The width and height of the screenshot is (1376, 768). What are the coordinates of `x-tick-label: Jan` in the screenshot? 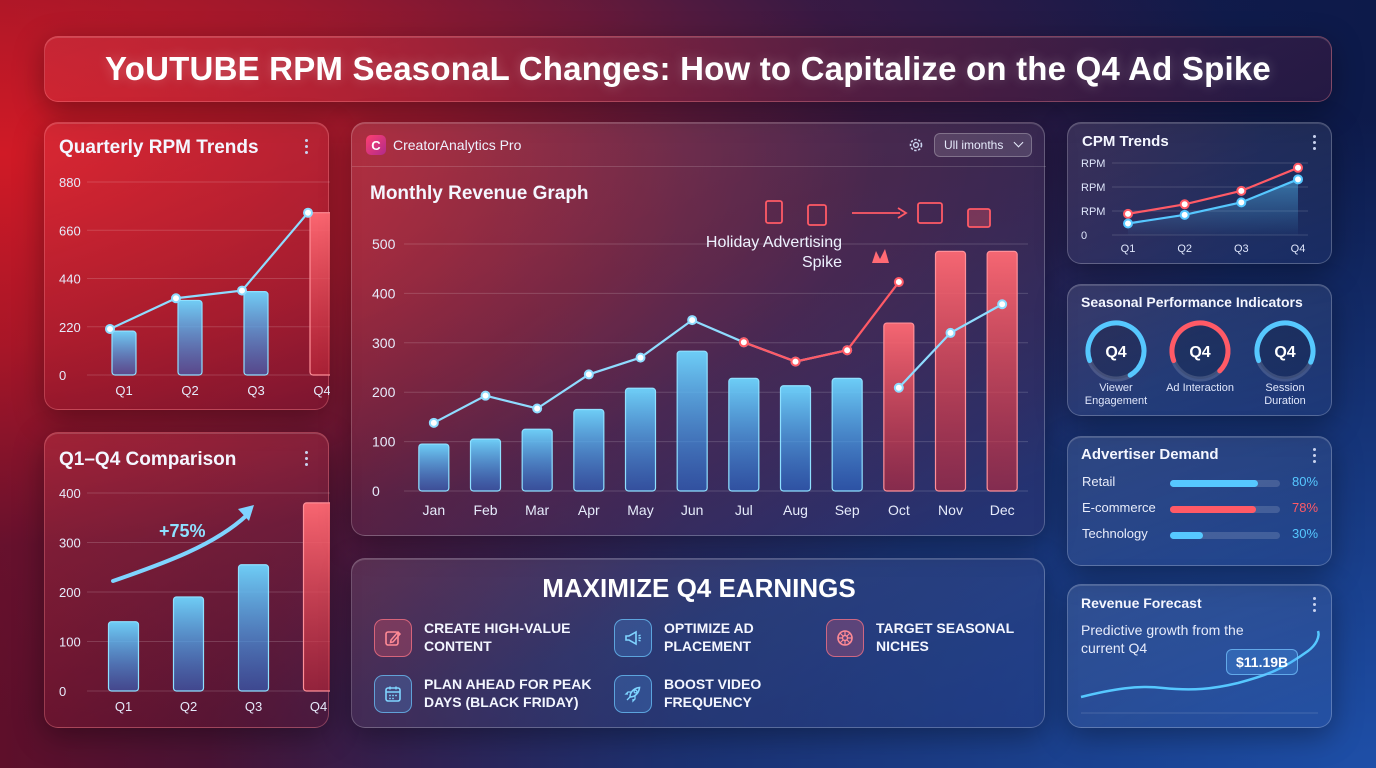 It's located at (434, 510).